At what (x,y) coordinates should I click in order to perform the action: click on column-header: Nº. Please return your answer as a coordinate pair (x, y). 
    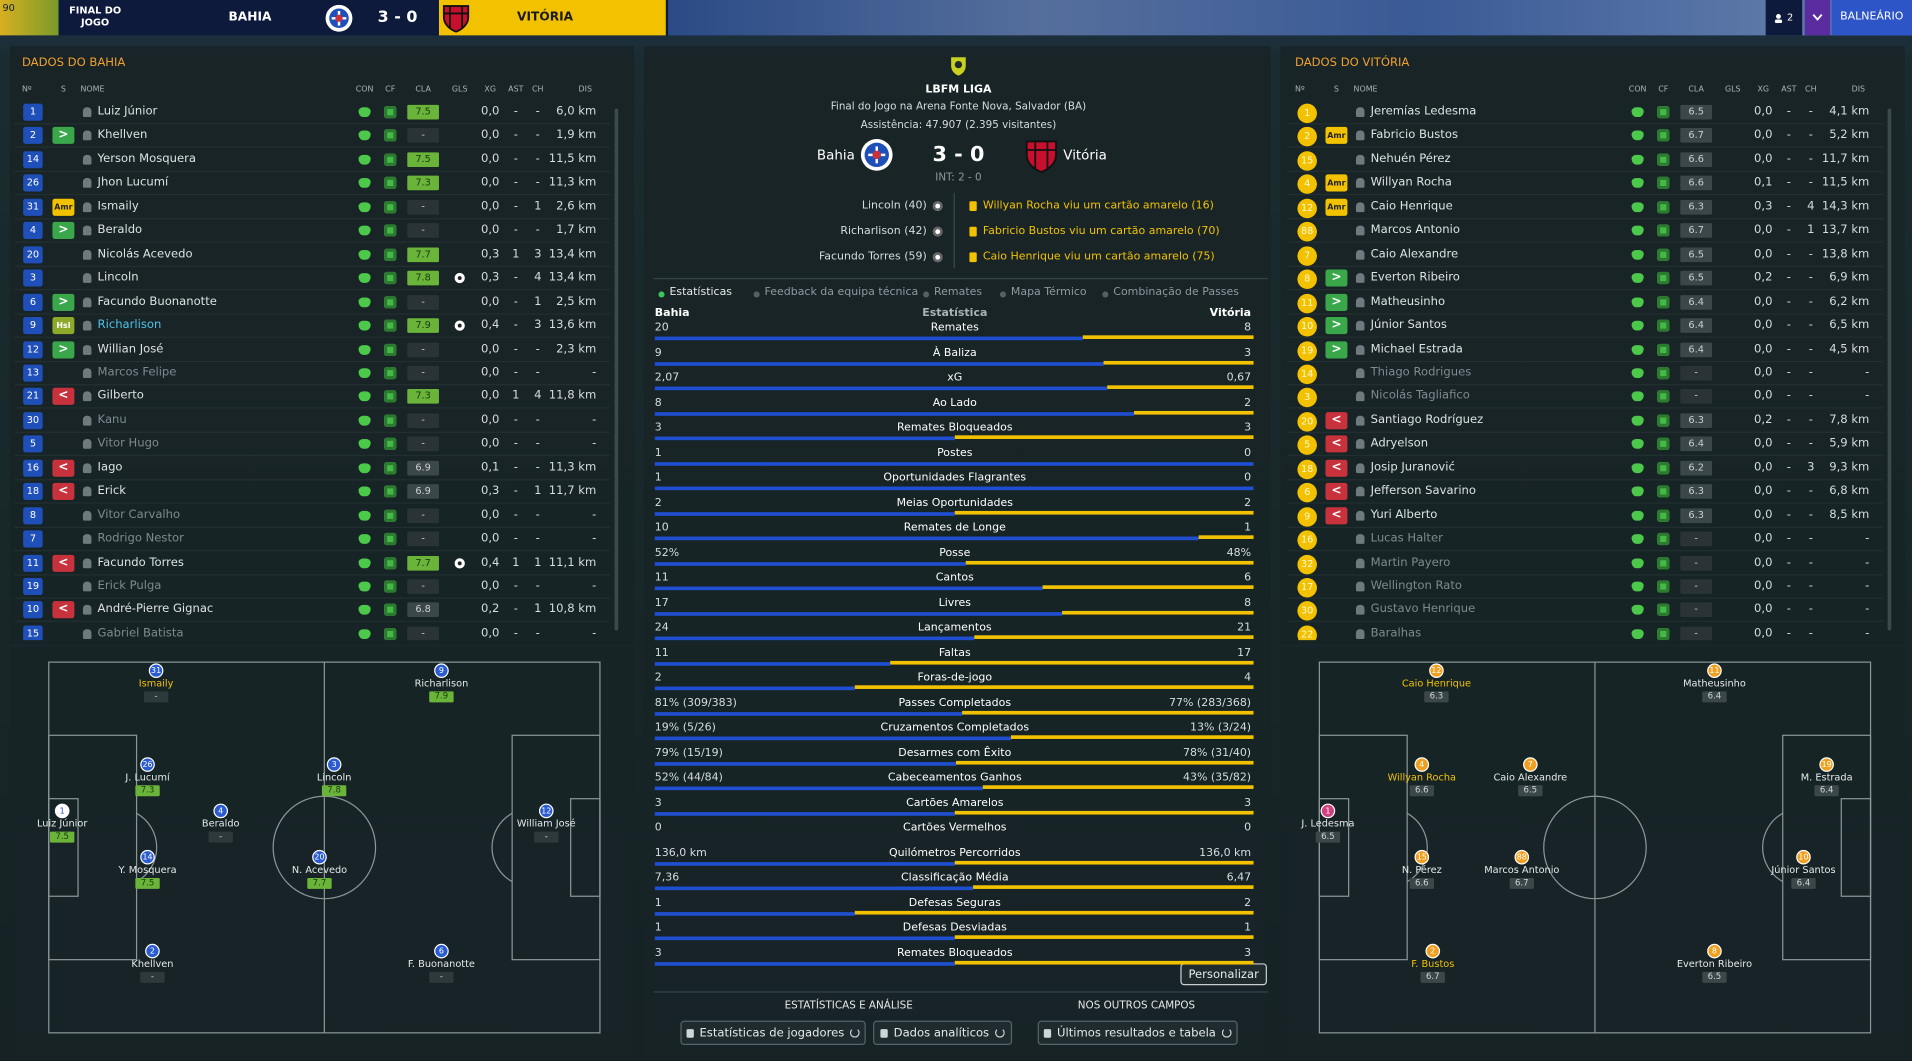
    Looking at the image, I should click on (1300, 89).